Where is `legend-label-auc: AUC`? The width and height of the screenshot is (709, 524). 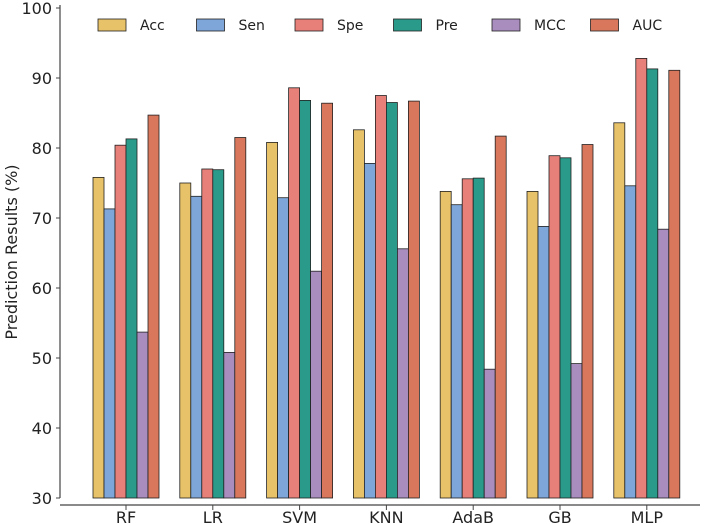
legend-label-auc: AUC is located at coordinates (648, 26).